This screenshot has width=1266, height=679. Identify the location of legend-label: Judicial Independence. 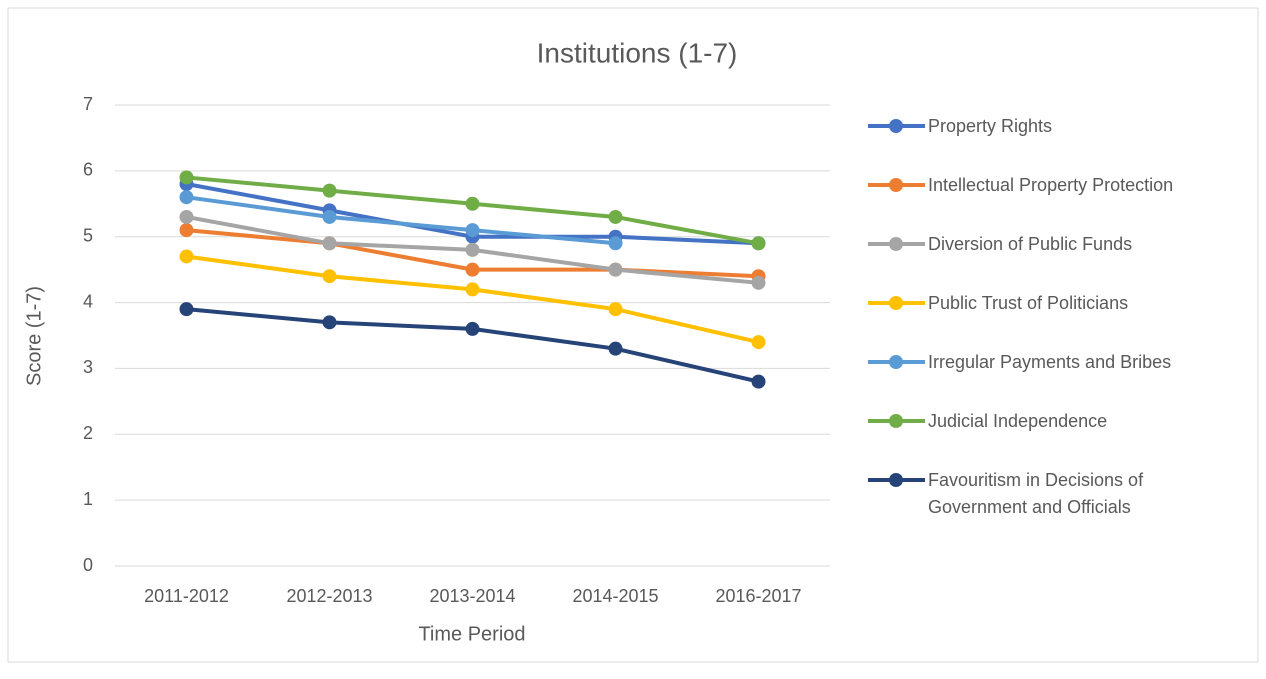
(1018, 420).